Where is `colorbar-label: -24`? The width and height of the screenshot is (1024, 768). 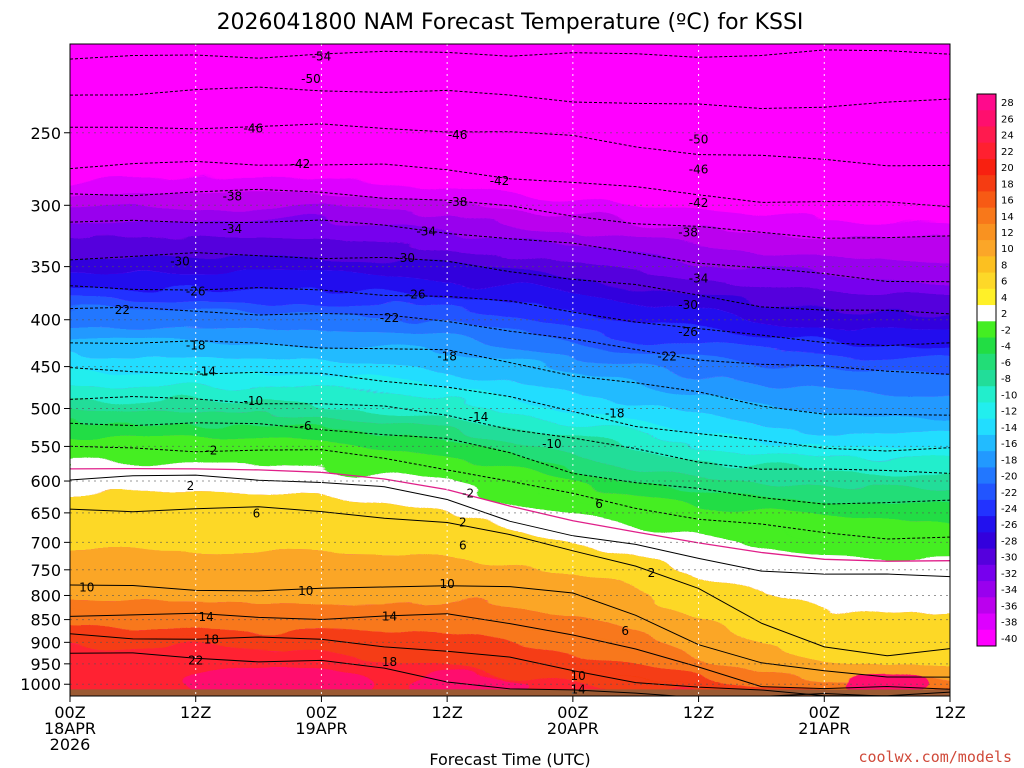
colorbar-label: -24 is located at coordinates (1009, 509).